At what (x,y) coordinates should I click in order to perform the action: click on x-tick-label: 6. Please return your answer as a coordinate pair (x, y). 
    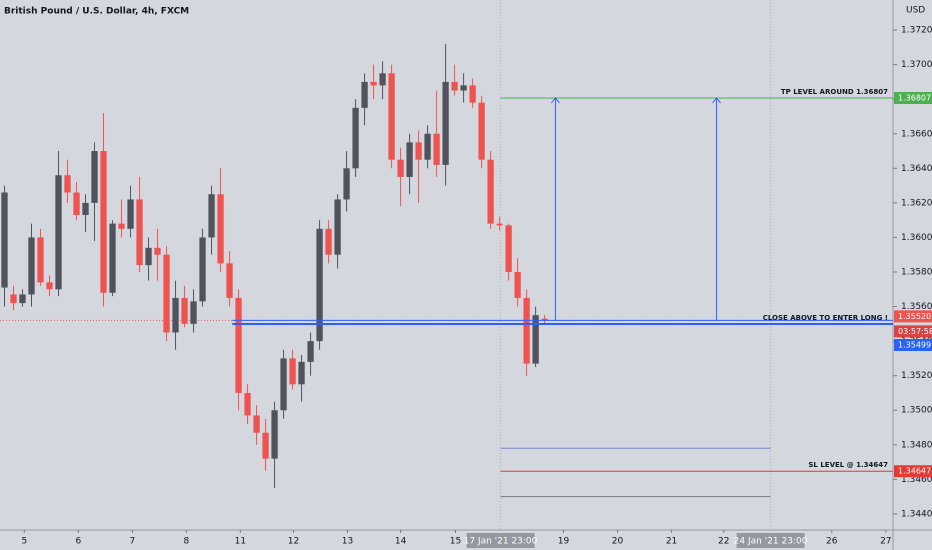
    Looking at the image, I should click on (78, 542).